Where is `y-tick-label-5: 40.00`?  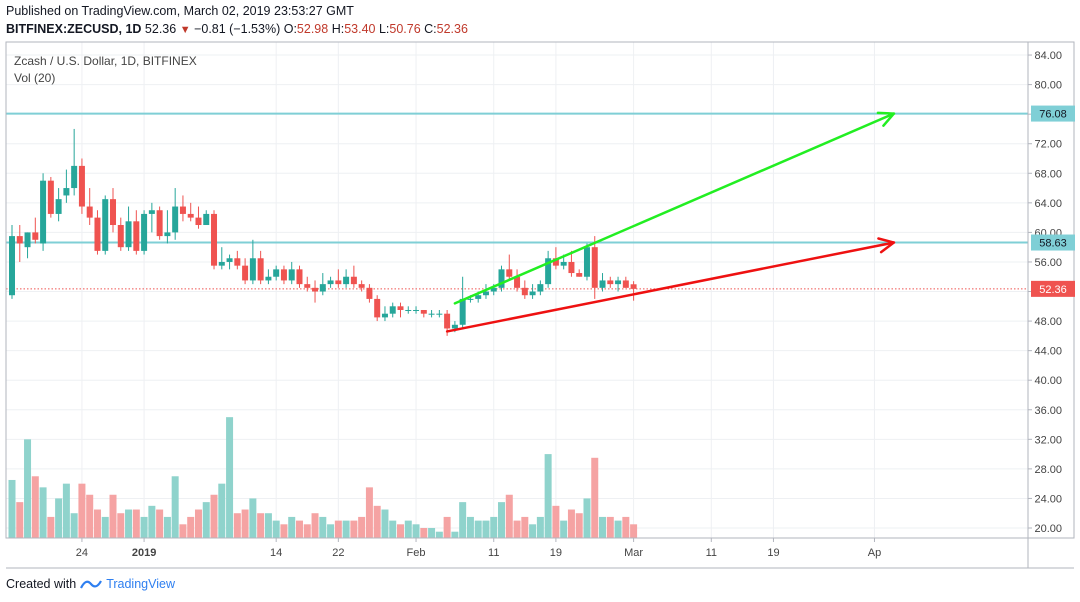
y-tick-label-5: 40.00 is located at coordinates (1048, 381).